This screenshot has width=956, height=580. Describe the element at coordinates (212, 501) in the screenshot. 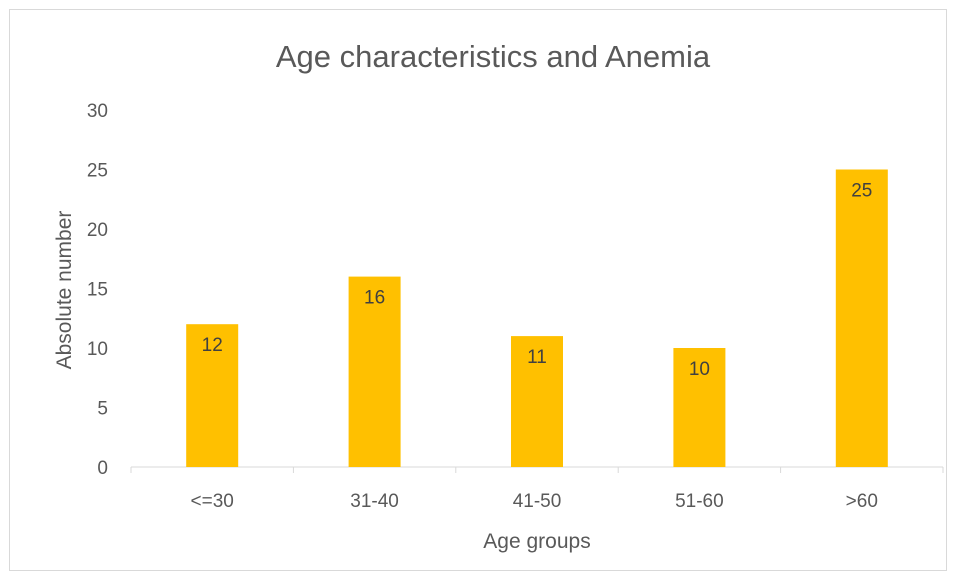

I see `x-tick-label: <=30` at that location.